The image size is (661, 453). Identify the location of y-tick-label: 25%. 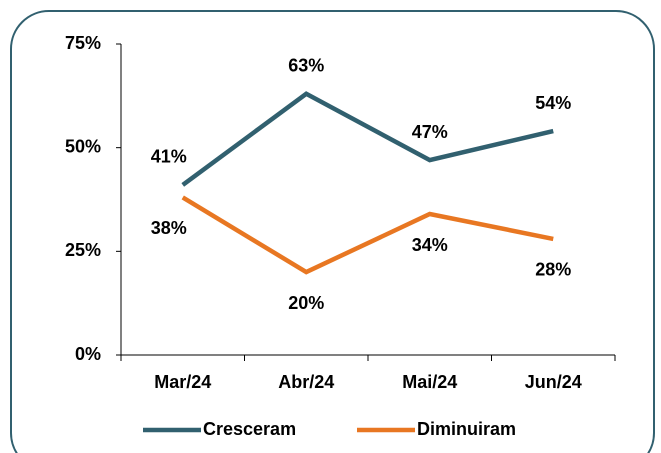
(83, 250).